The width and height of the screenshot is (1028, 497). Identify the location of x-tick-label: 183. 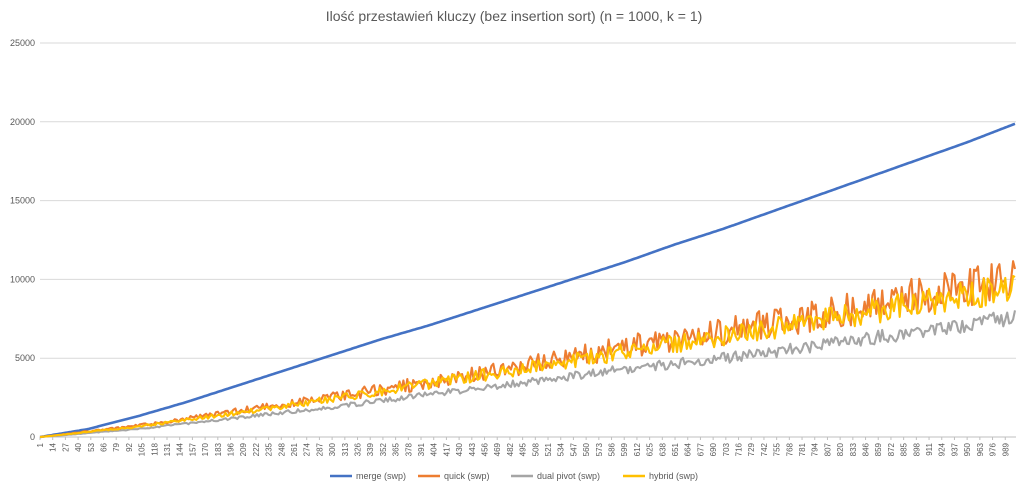
(218, 449).